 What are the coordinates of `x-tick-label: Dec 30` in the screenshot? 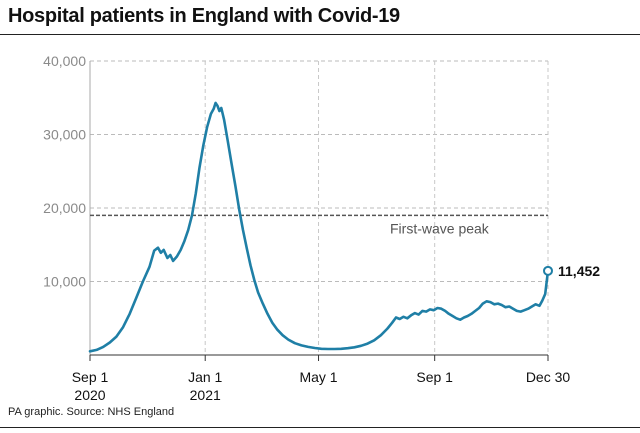 It's located at (548, 377).